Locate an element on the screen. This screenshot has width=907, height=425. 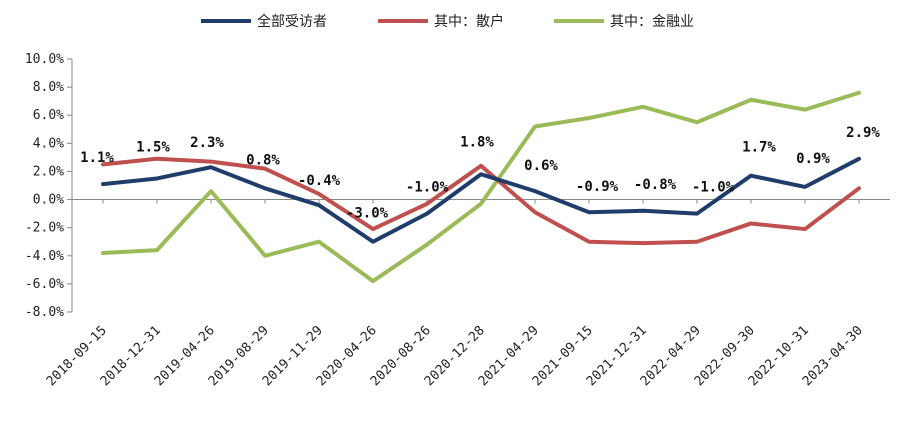
data-label: 2.9% is located at coordinates (863, 133).